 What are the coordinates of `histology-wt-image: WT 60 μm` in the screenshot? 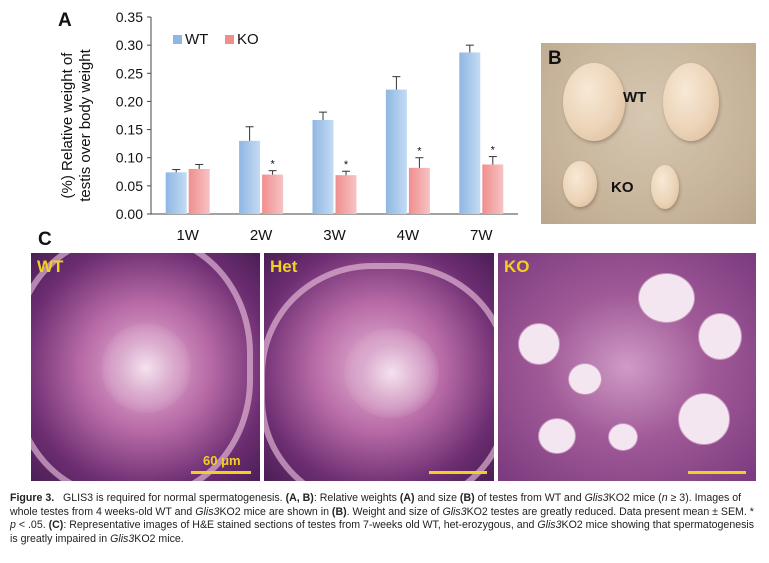 It's located at (145, 367).